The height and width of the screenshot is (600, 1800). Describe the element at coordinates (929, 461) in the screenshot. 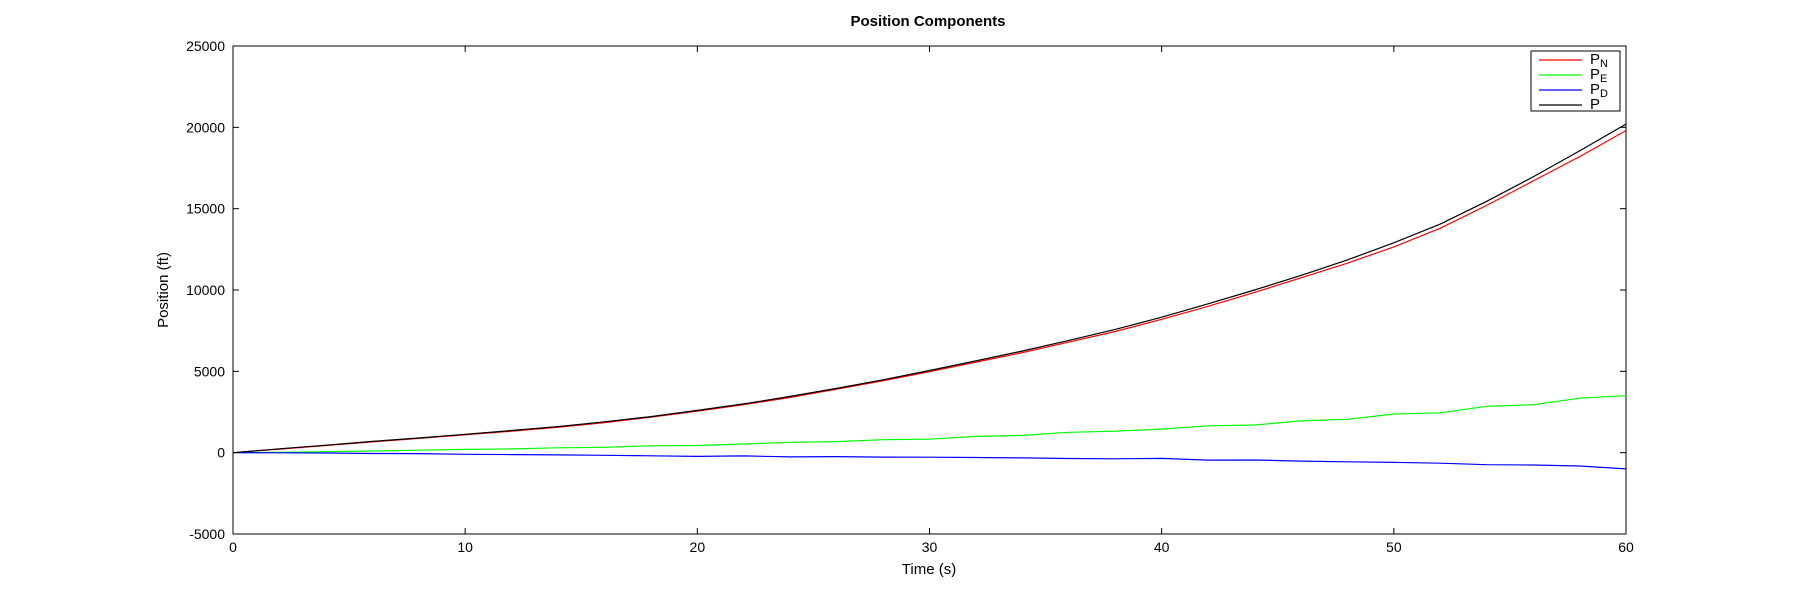

I see `series-line-d` at that location.